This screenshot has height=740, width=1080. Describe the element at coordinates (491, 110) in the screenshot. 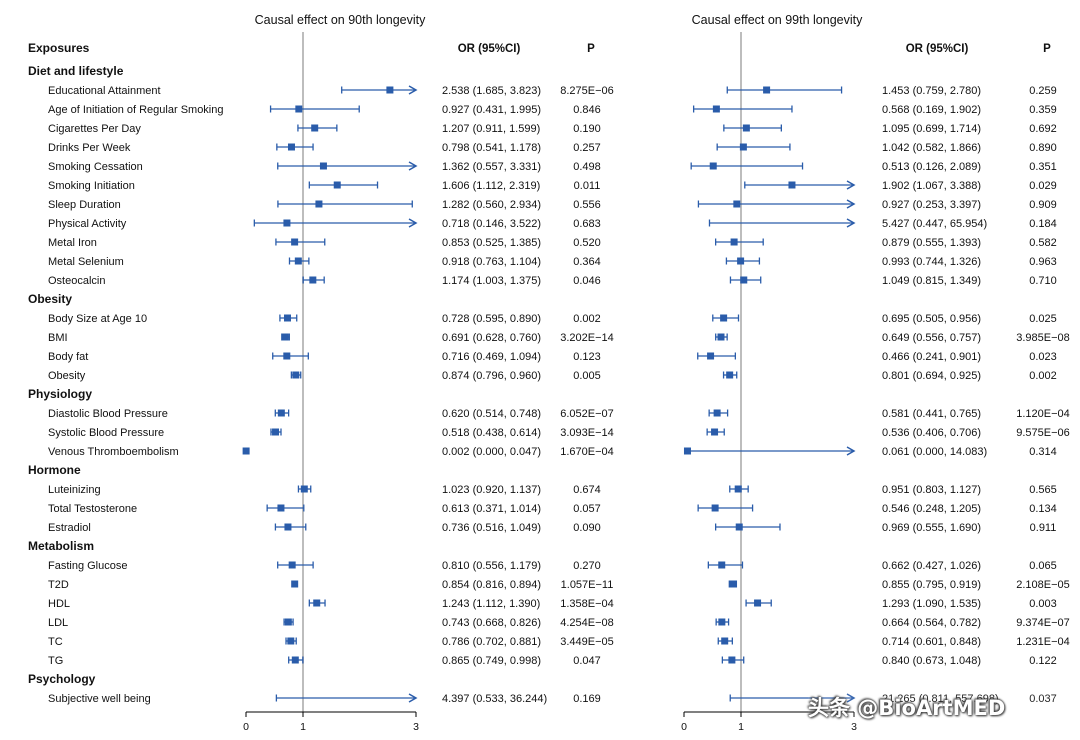

I see `or-ci-value: 0.927 (0.431, 1.995)` at that location.